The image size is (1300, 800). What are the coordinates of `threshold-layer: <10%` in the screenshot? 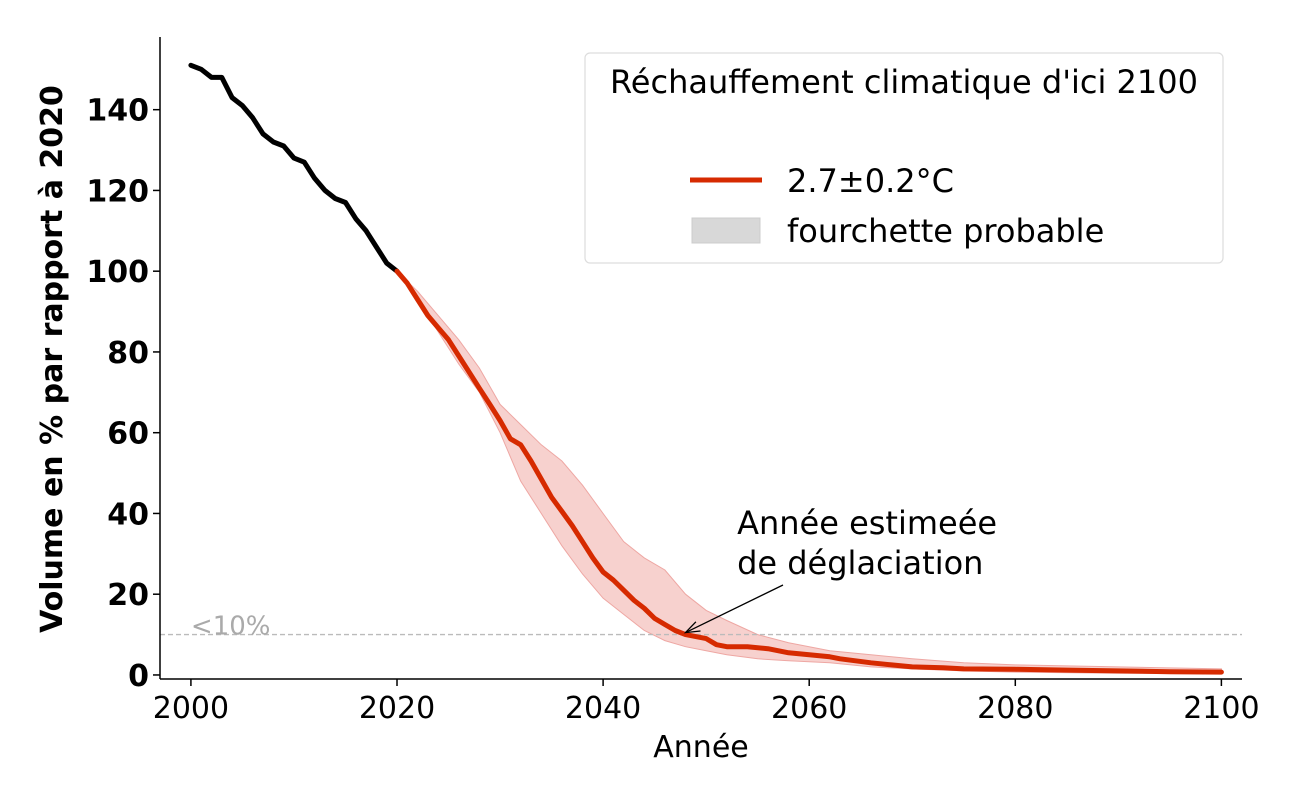 It's located at (701, 627).